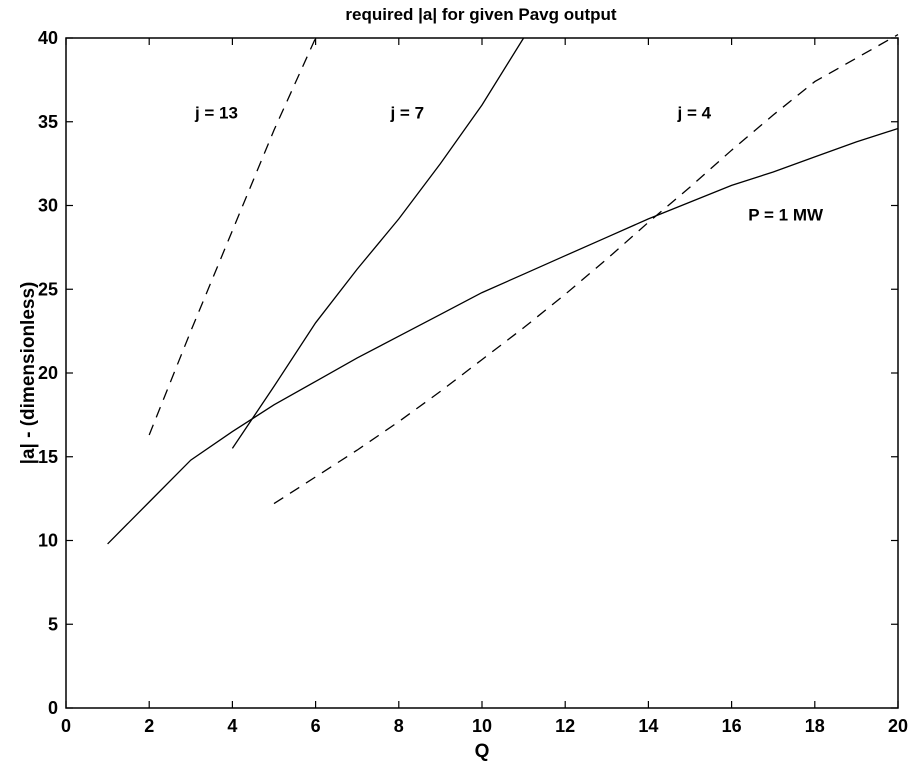 Image resolution: width=916 pixels, height=766 pixels. What do you see at coordinates (316, 726) in the screenshot?
I see `x-tick-label: 6` at bounding box center [316, 726].